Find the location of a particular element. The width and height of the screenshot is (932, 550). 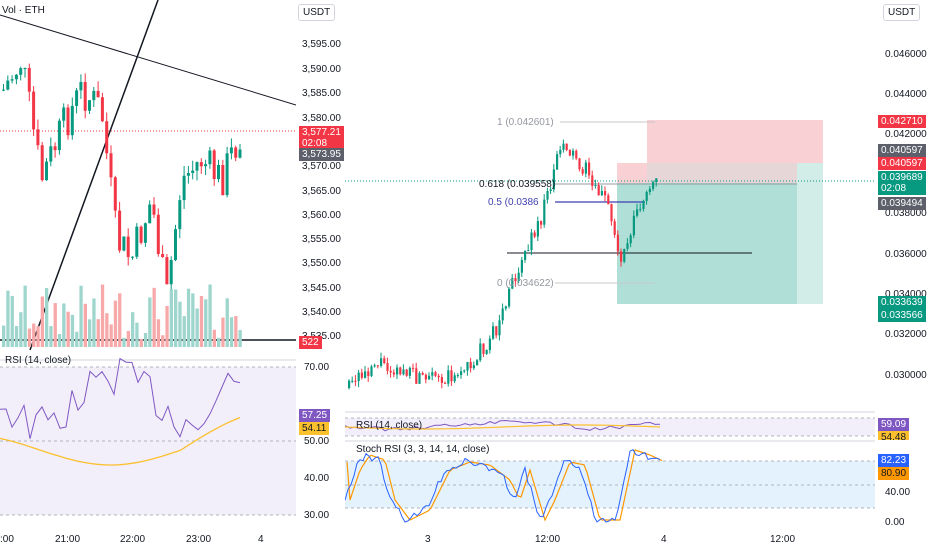

take-profit-tag: 0.033566 is located at coordinates (902, 315).